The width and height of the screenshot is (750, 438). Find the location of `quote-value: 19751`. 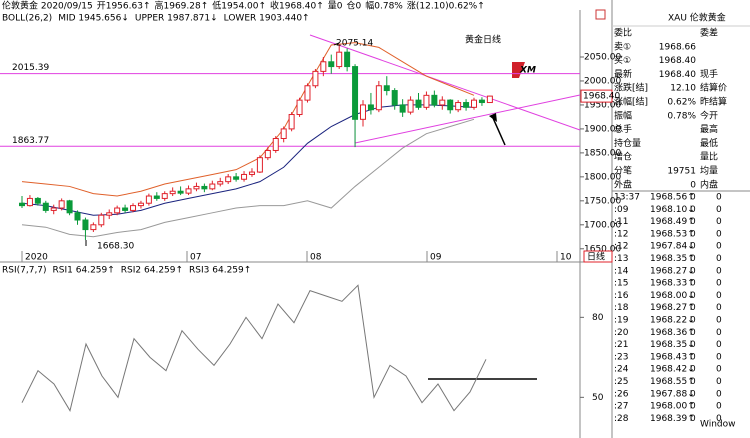

quote-value: 19751 is located at coordinates (681, 172).